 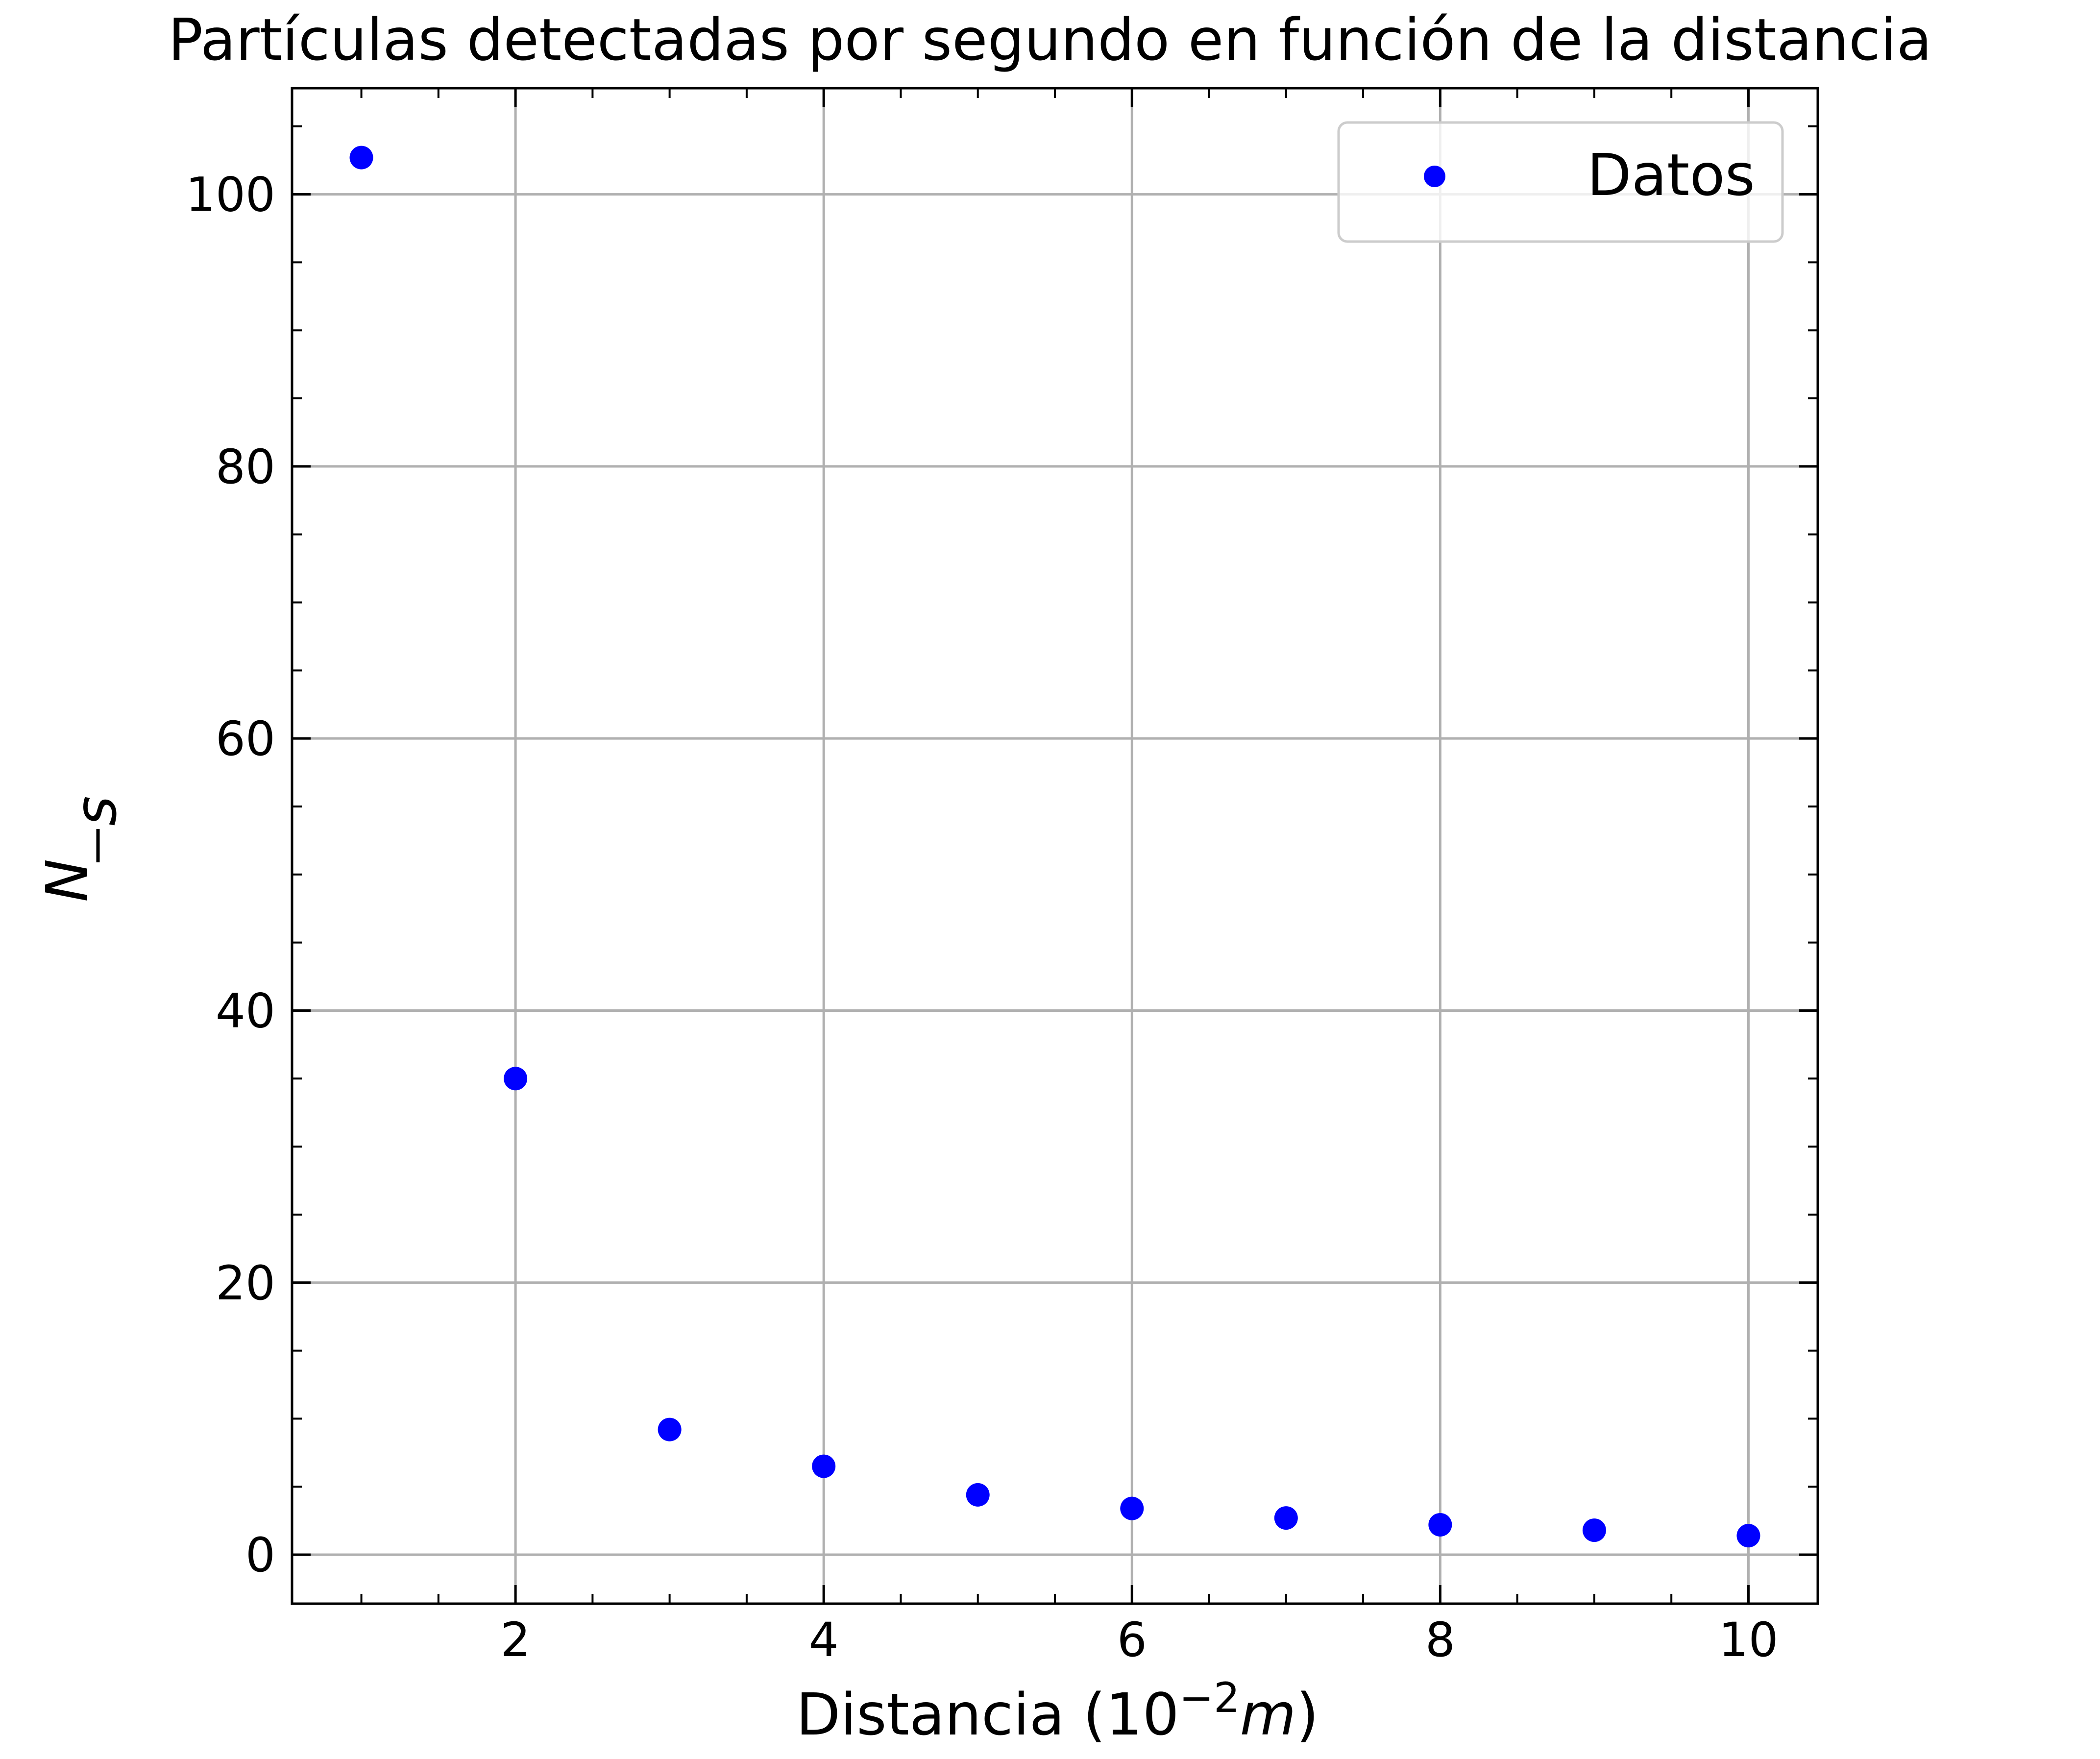 I want to click on legend-marker, so click(x=1435, y=176).